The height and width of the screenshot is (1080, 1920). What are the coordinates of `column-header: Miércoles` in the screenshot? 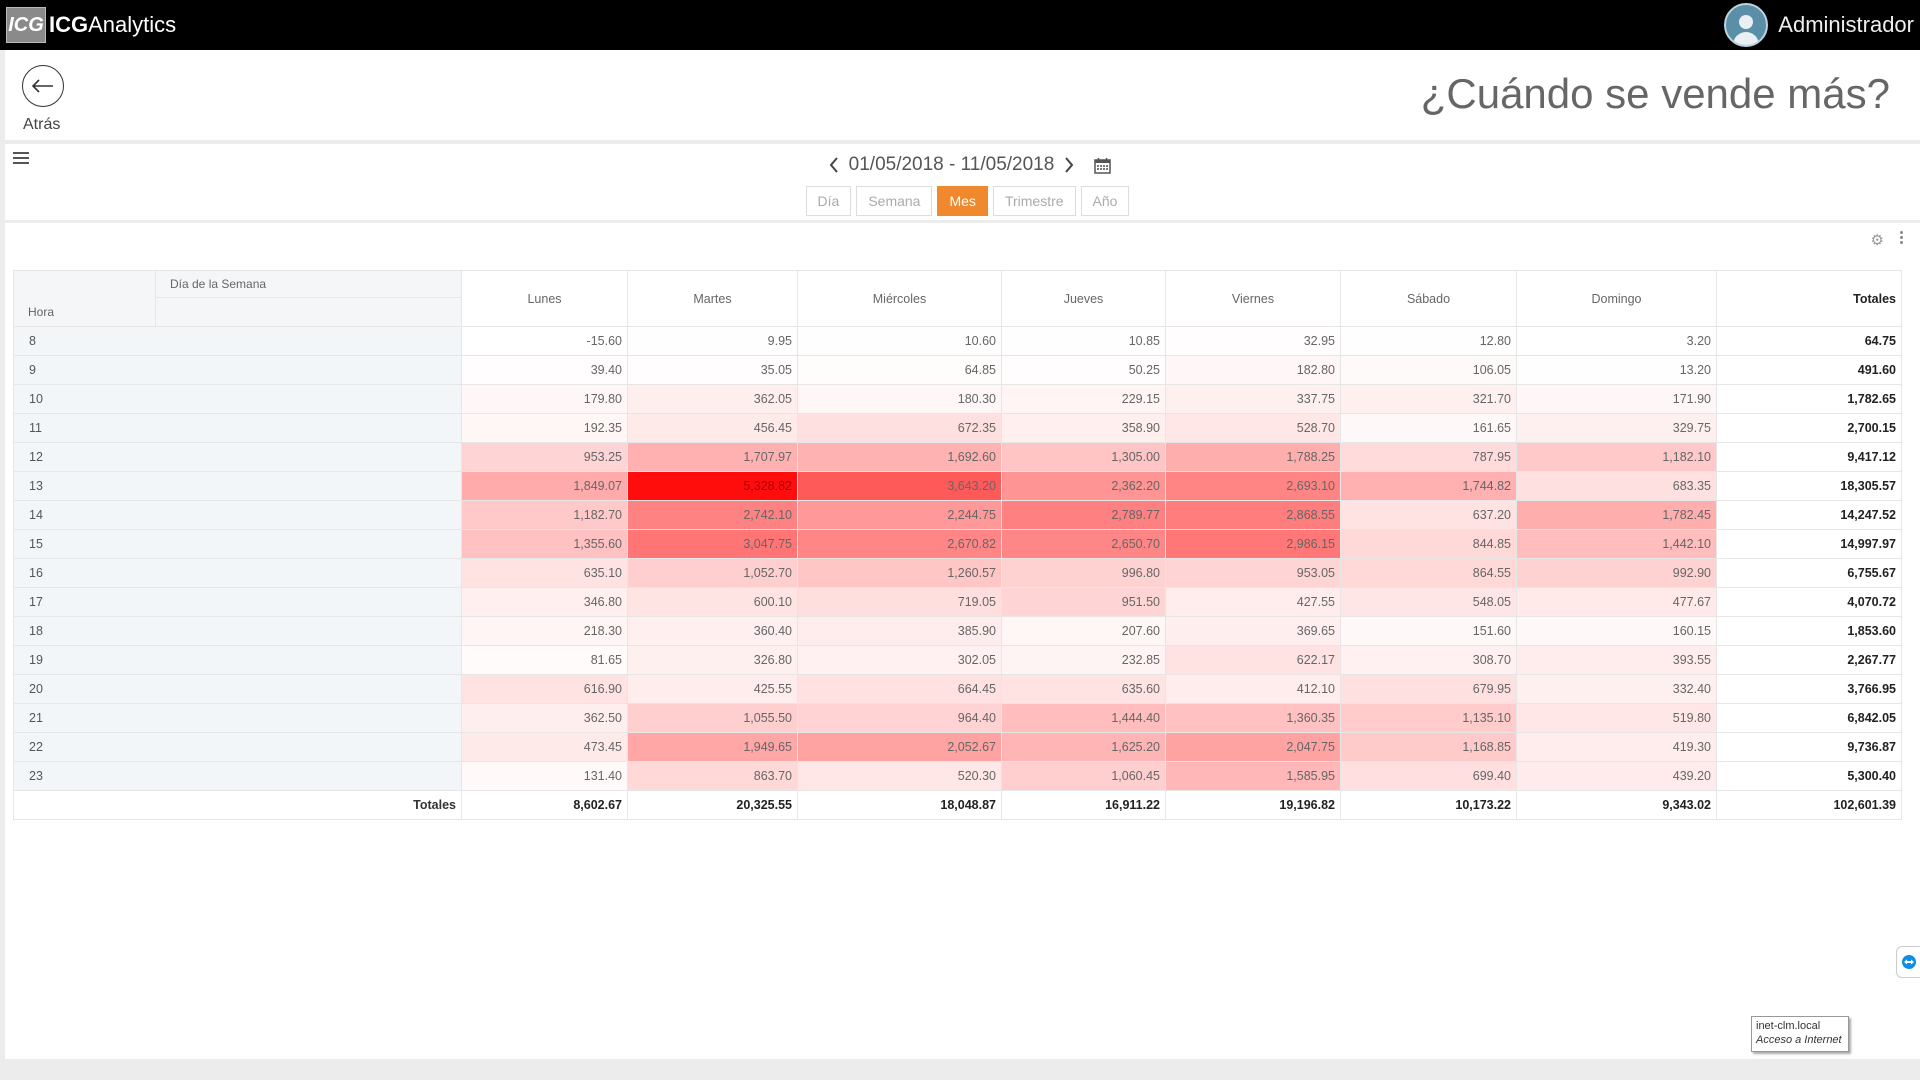 It's located at (899, 298).